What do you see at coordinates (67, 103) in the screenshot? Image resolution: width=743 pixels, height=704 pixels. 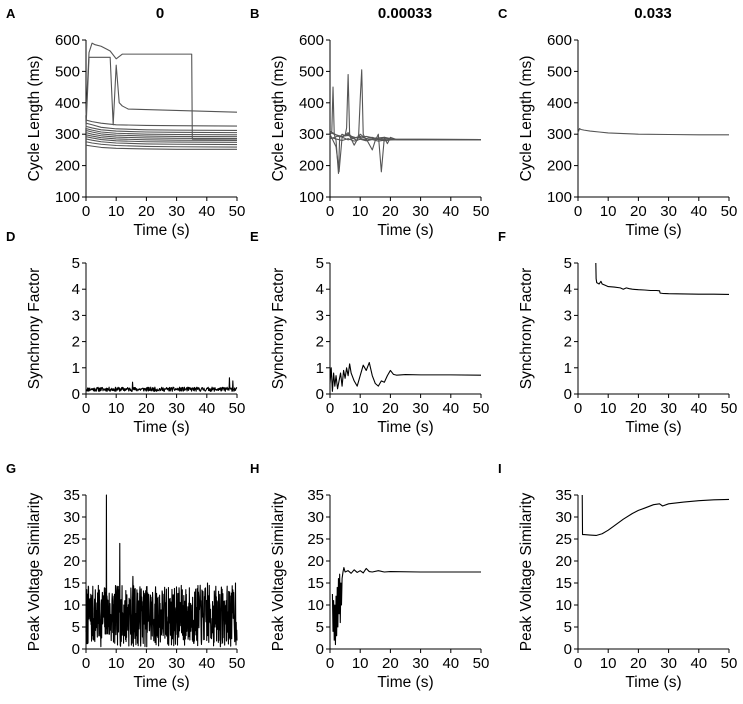 I see `y-tick-label: 400` at bounding box center [67, 103].